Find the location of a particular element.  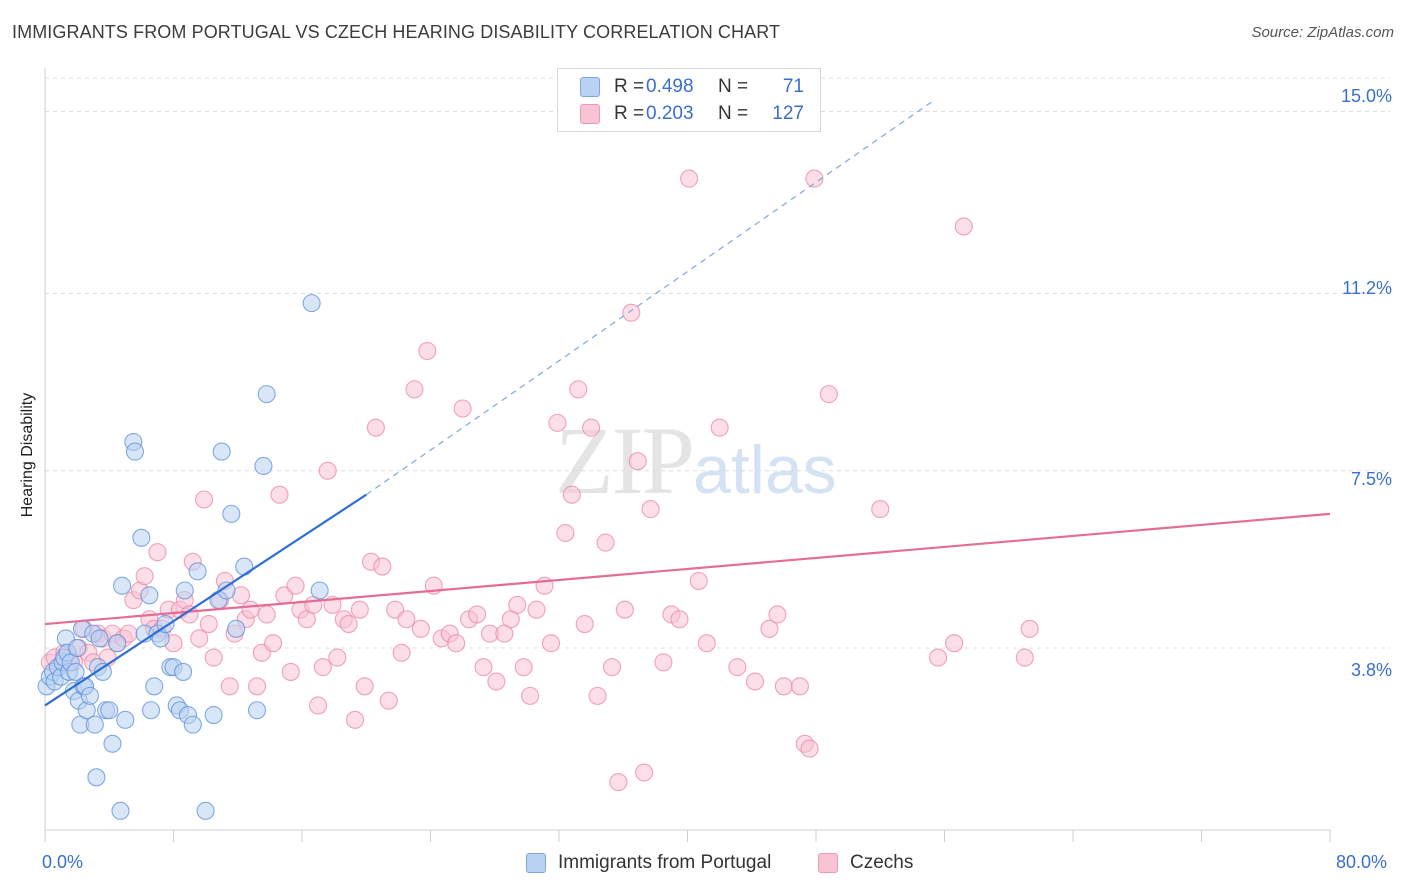

legend-item-czech: Czechs is located at coordinates (865, 863).